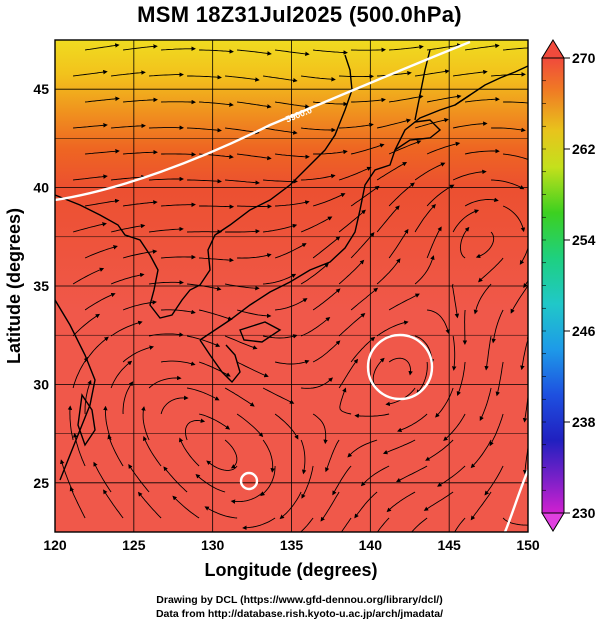 The image size is (599, 625). Describe the element at coordinates (418, 135) in the screenshot. I see `hokkaido-coastline` at that location.